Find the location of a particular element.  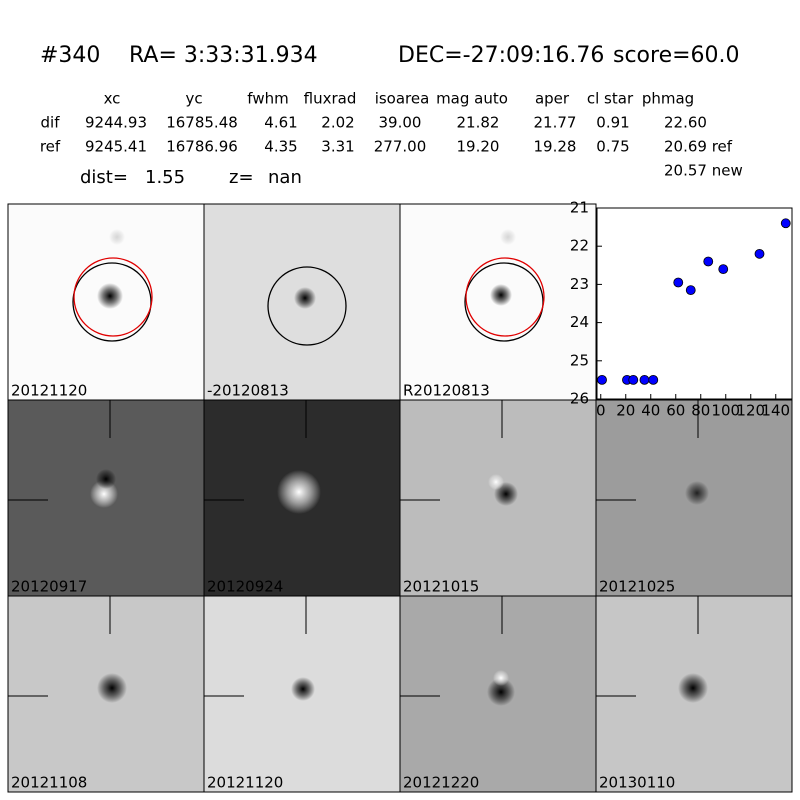

cell: 9245.41 is located at coordinates (116, 147).